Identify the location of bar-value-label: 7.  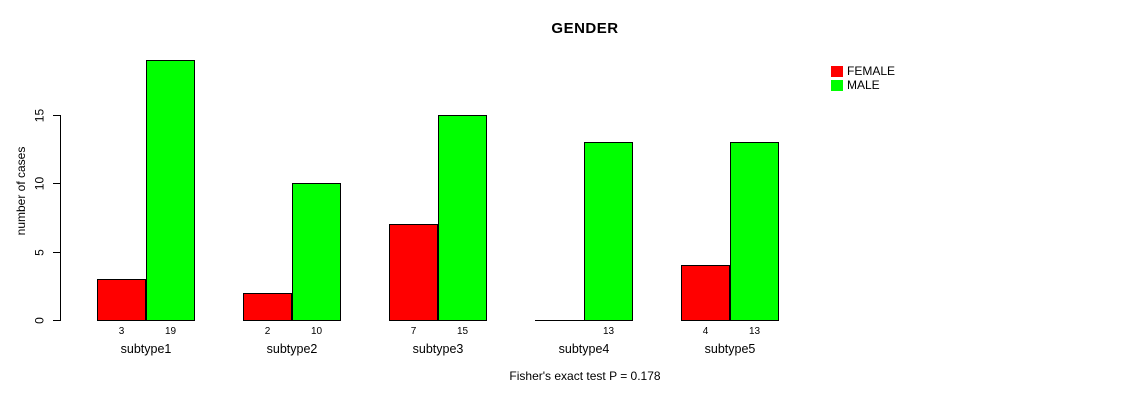
(413, 331).